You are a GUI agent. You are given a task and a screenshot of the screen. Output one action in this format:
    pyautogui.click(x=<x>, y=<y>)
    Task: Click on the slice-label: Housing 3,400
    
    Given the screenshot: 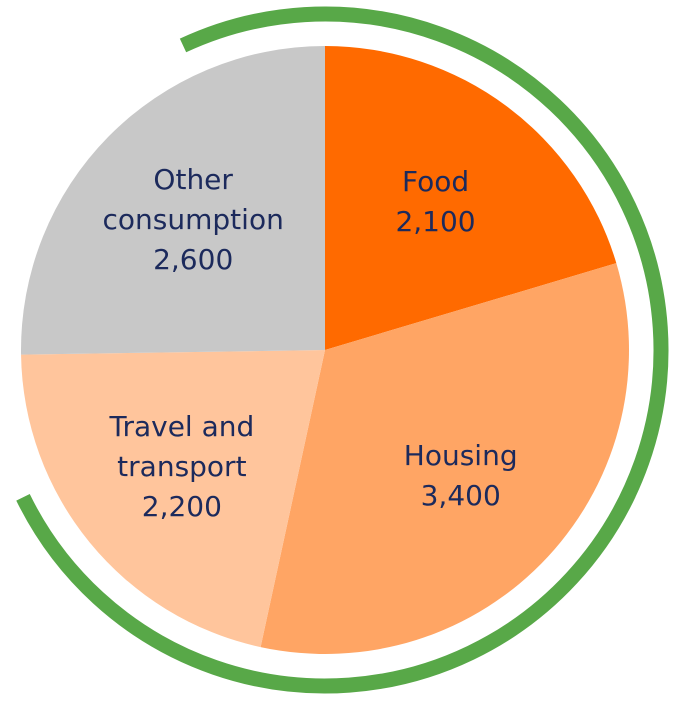 What is the action you would take?
    pyautogui.click(x=461, y=476)
    